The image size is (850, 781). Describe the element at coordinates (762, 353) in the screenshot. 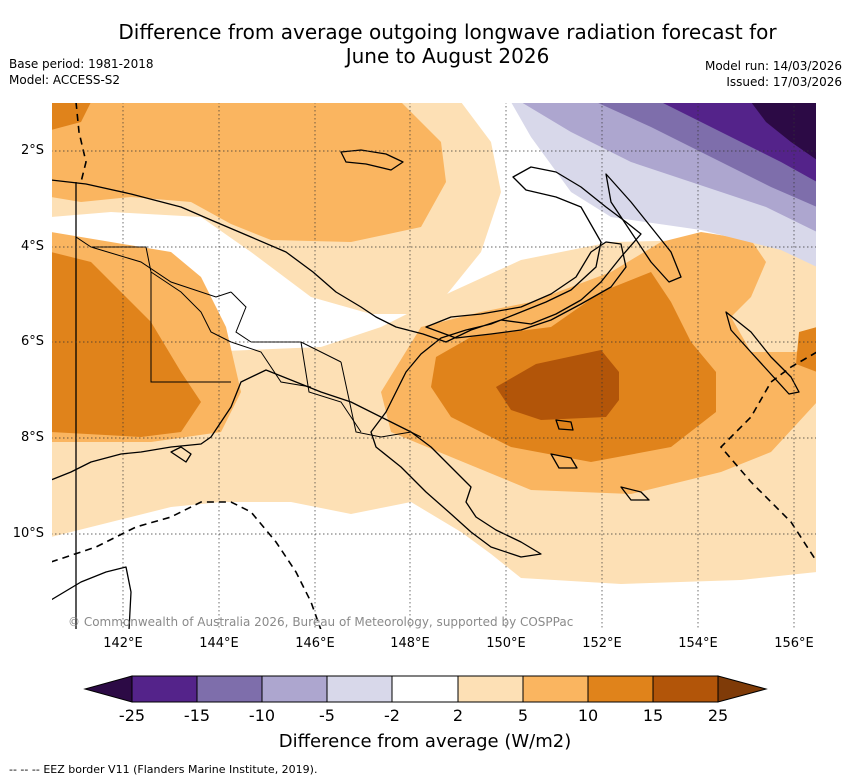

I see `bougainville-coastline` at that location.